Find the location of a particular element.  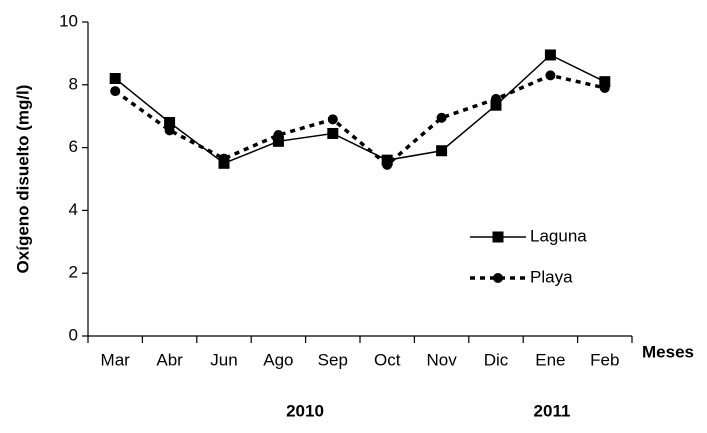

x-tick-label: Mar is located at coordinates (116, 359).